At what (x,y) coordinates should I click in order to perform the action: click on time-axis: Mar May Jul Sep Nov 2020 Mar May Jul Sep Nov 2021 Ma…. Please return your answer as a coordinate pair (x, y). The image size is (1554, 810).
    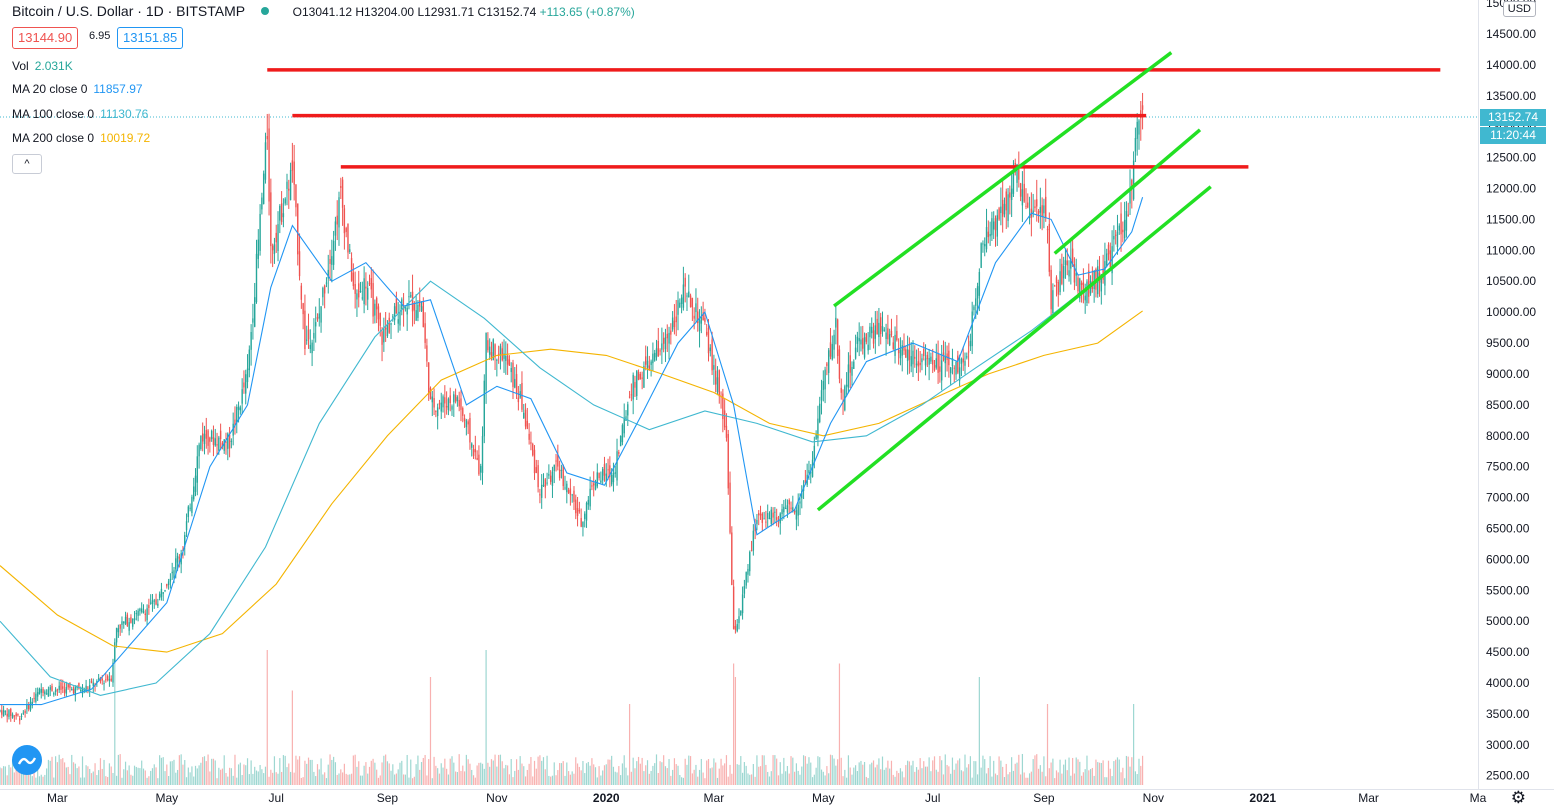
    Looking at the image, I should click on (767, 798).